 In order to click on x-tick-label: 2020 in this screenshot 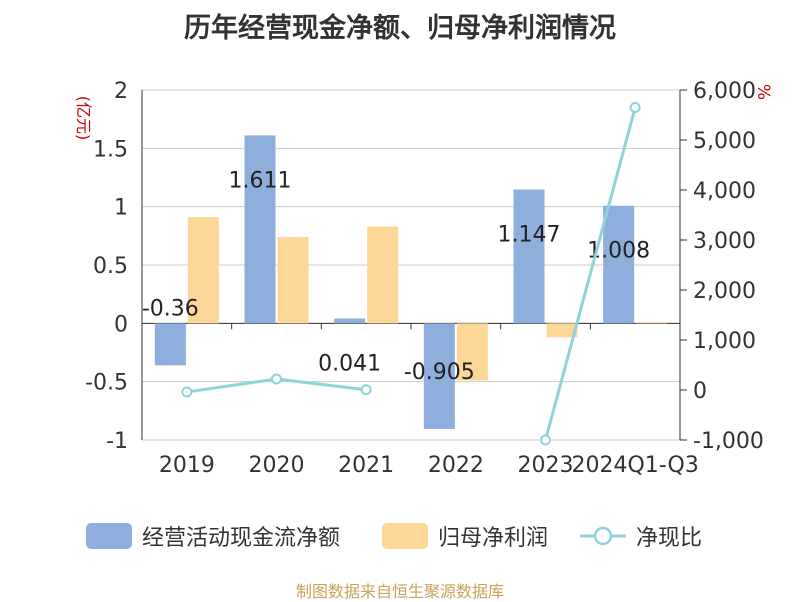, I will do `click(277, 465)`.